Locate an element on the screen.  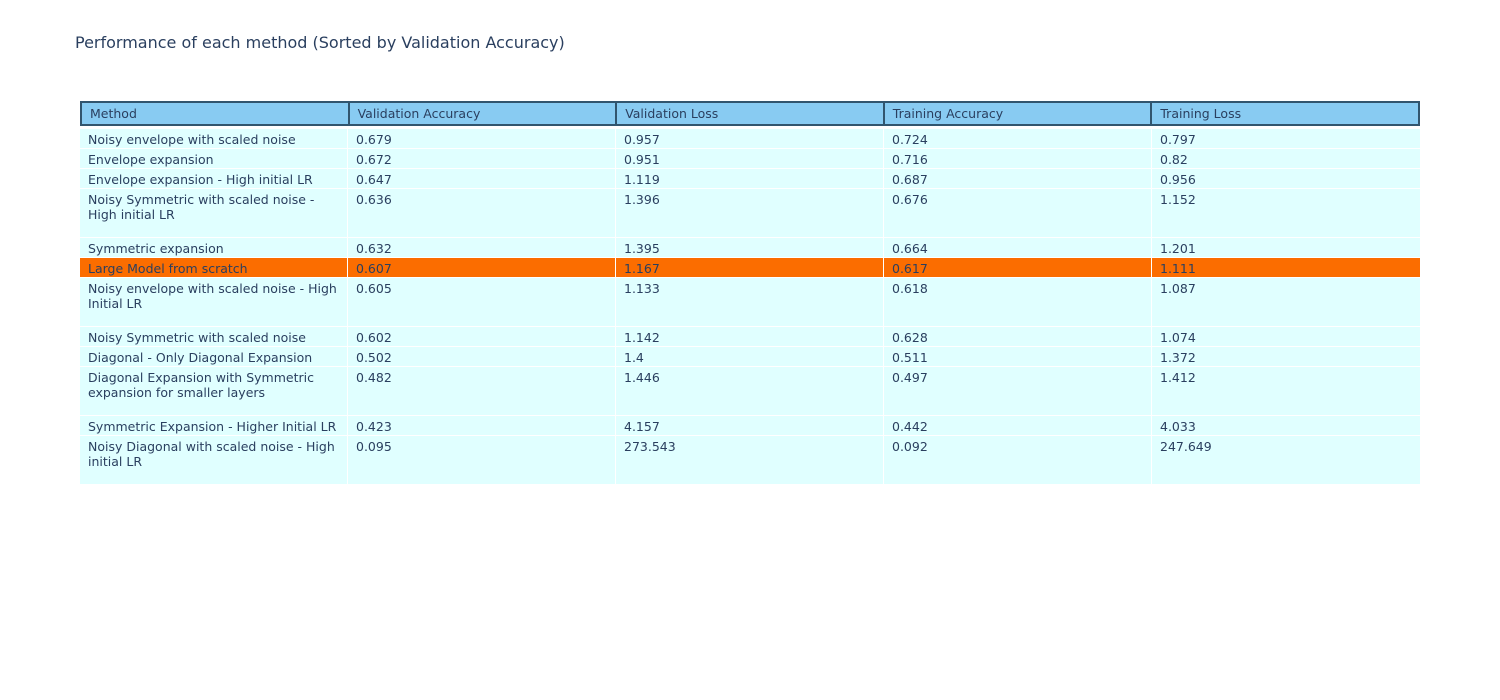
cell-validation-loss: 4.157 is located at coordinates (750, 426).